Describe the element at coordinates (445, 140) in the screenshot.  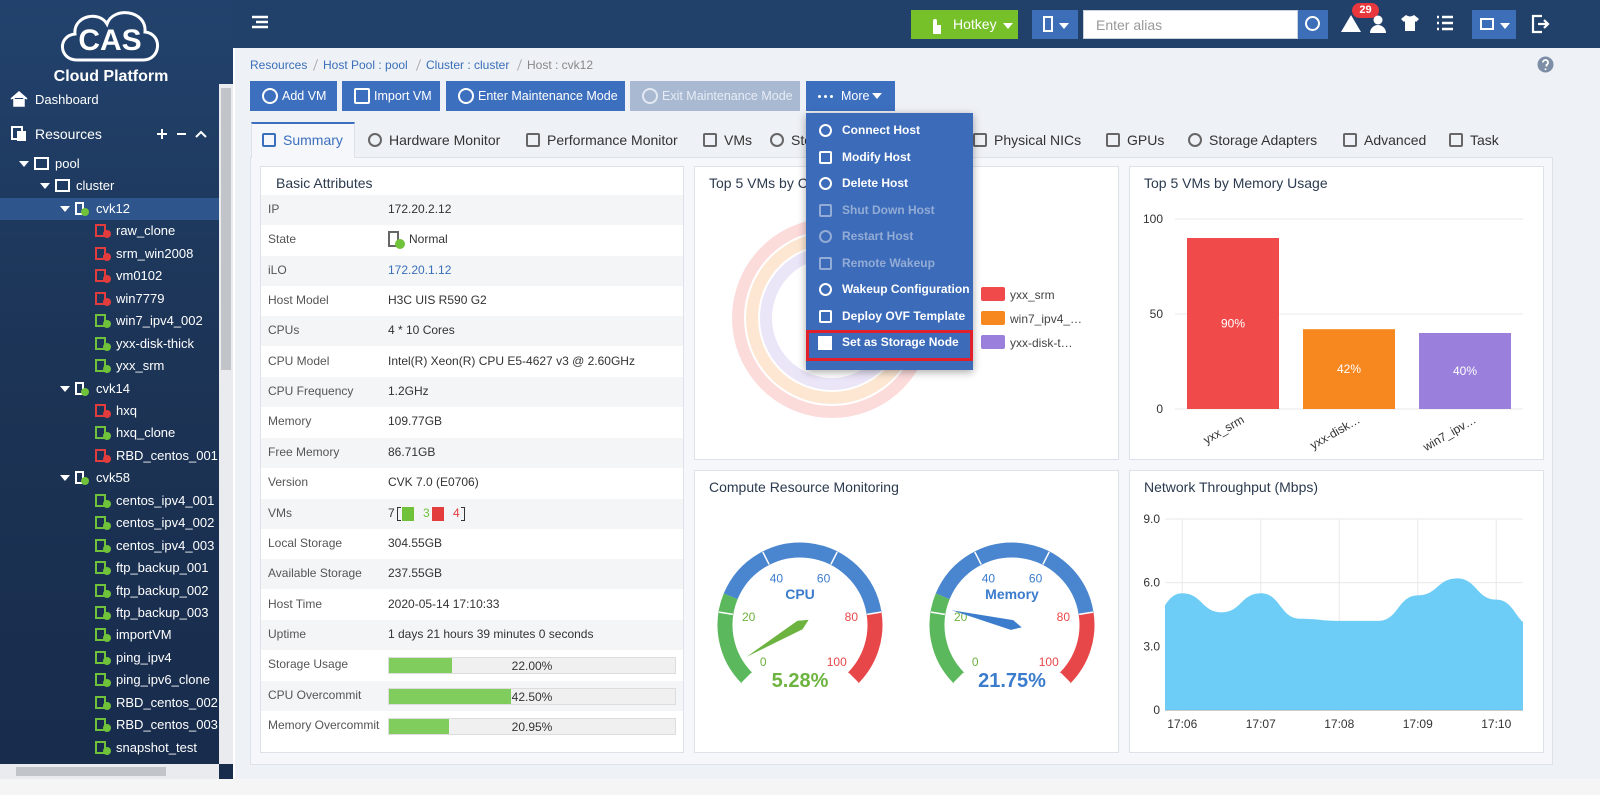
I see `tab-label: Hardware Monitor` at that location.